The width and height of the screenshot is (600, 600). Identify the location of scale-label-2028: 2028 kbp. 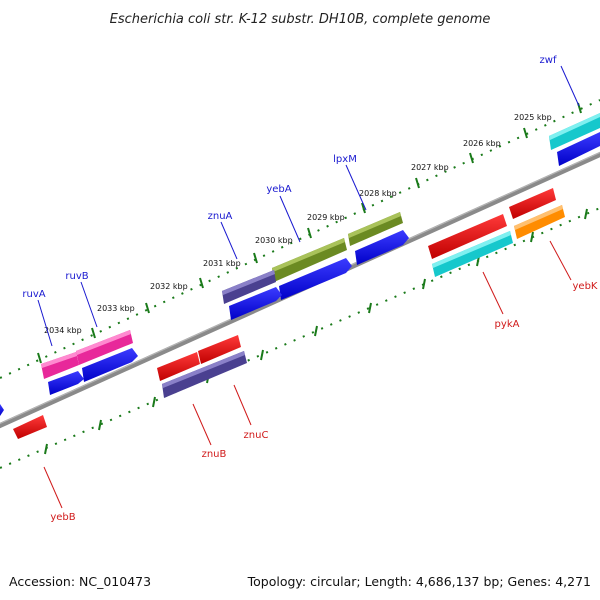
(378, 193).